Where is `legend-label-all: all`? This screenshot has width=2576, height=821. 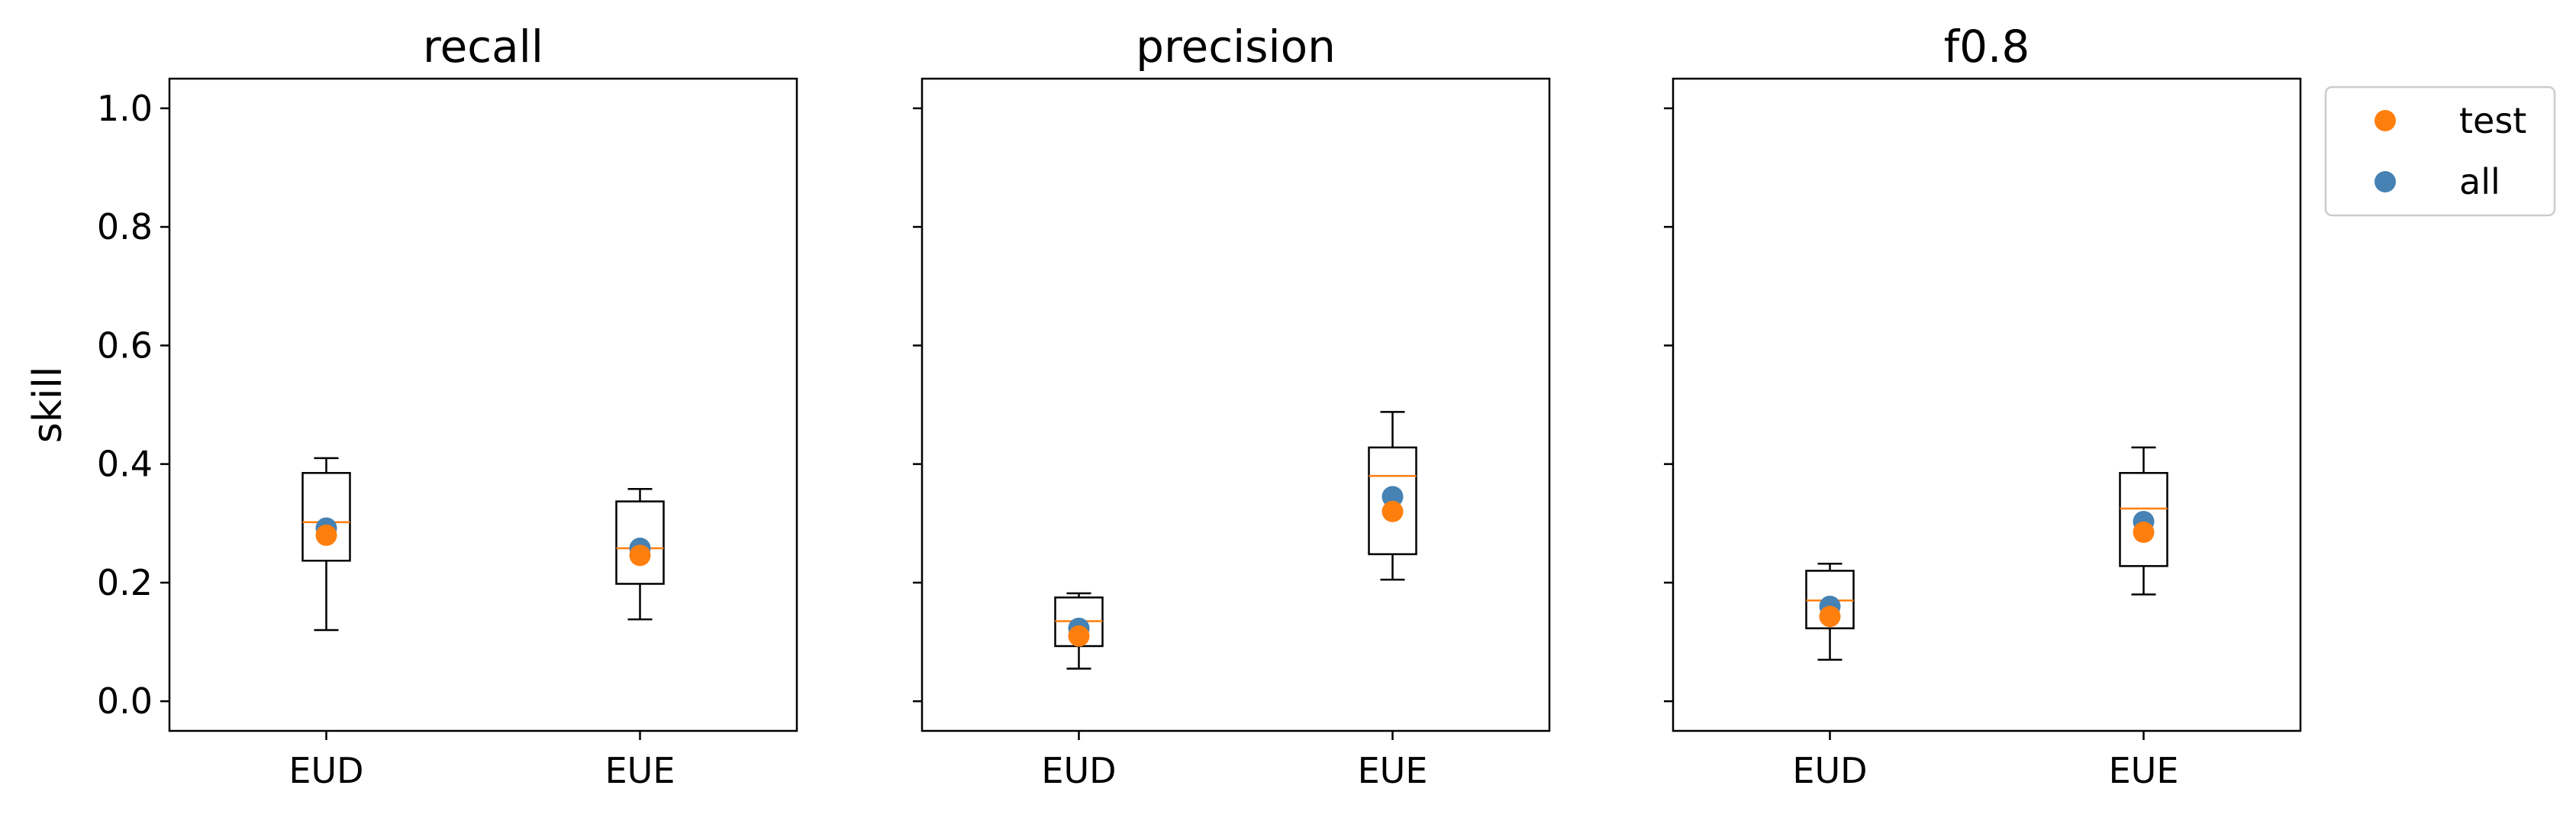
legend-label-all: all is located at coordinates (2480, 181).